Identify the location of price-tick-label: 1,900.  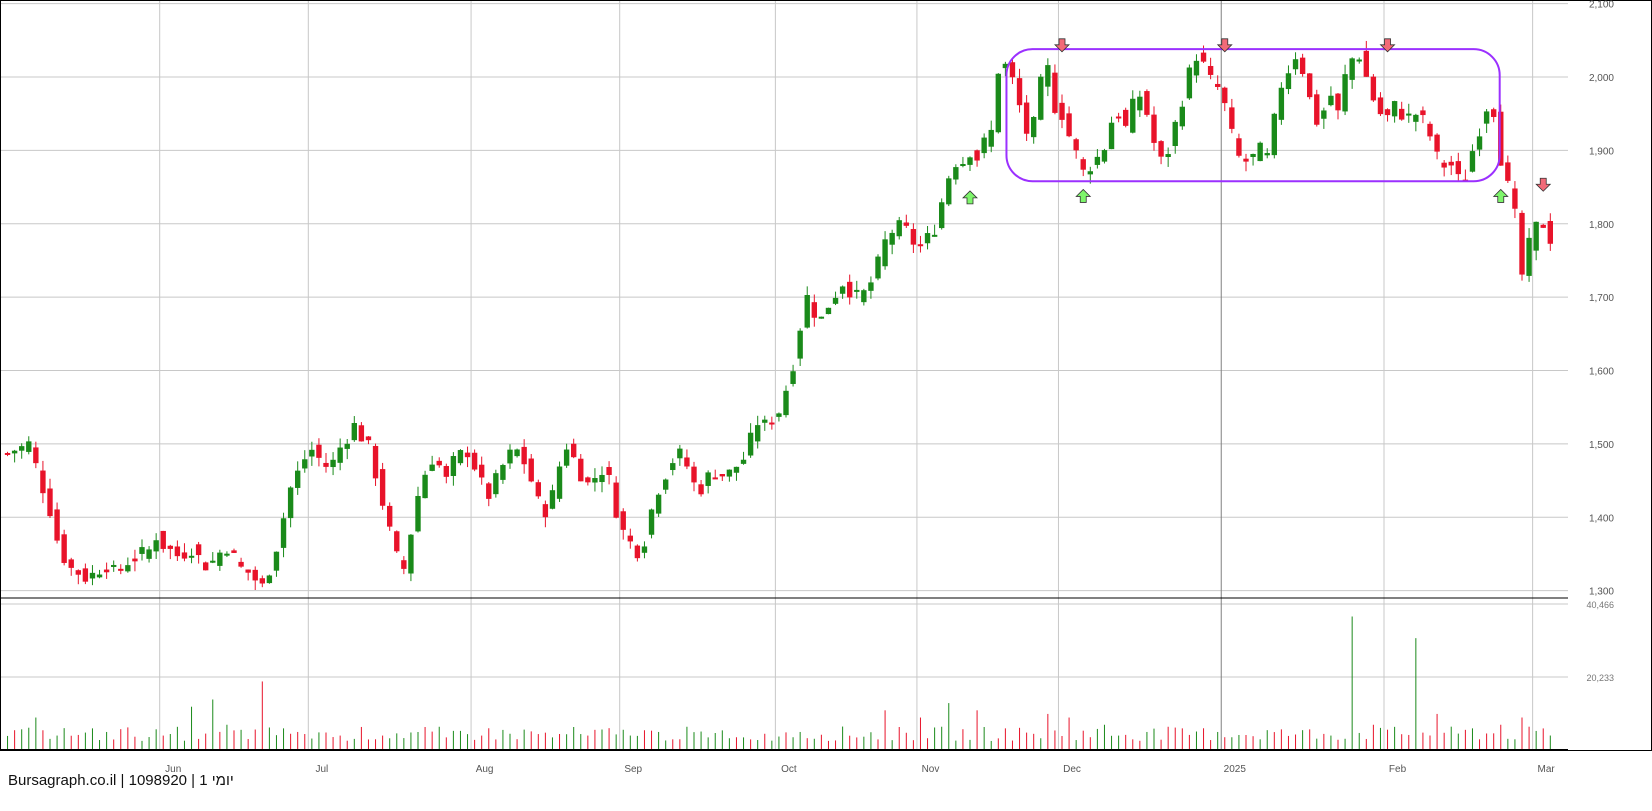
(1601, 151).